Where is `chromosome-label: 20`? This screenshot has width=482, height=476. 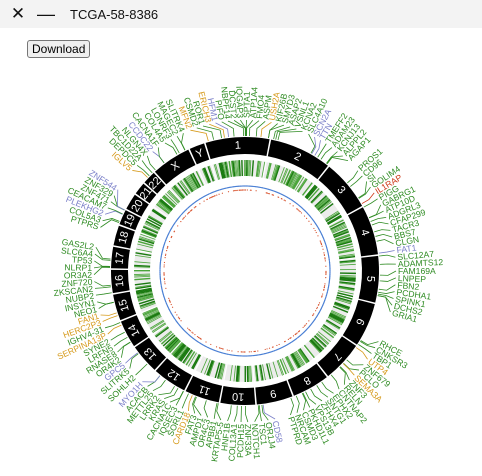
chromosome-label: 20 is located at coordinates (137, 206).